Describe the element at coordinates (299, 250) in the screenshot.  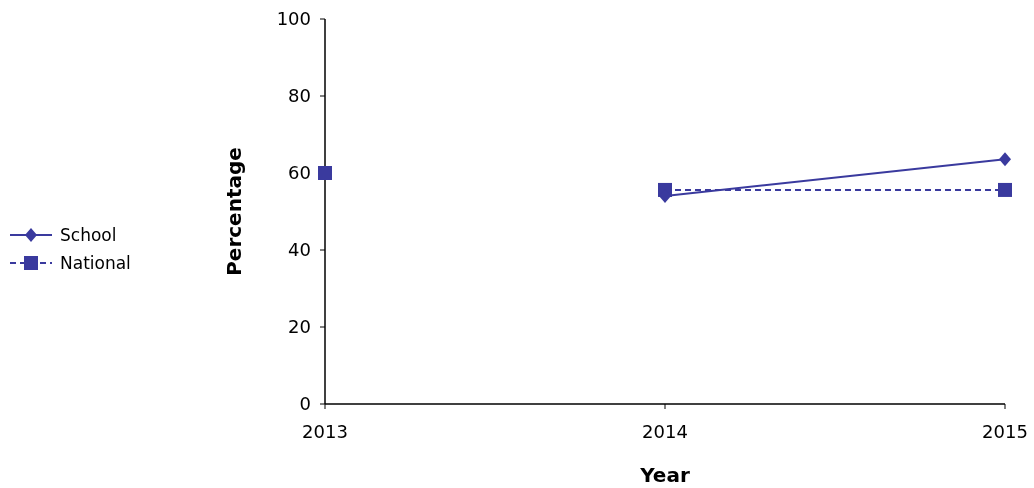
I see `y-tick-label: 40` at that location.